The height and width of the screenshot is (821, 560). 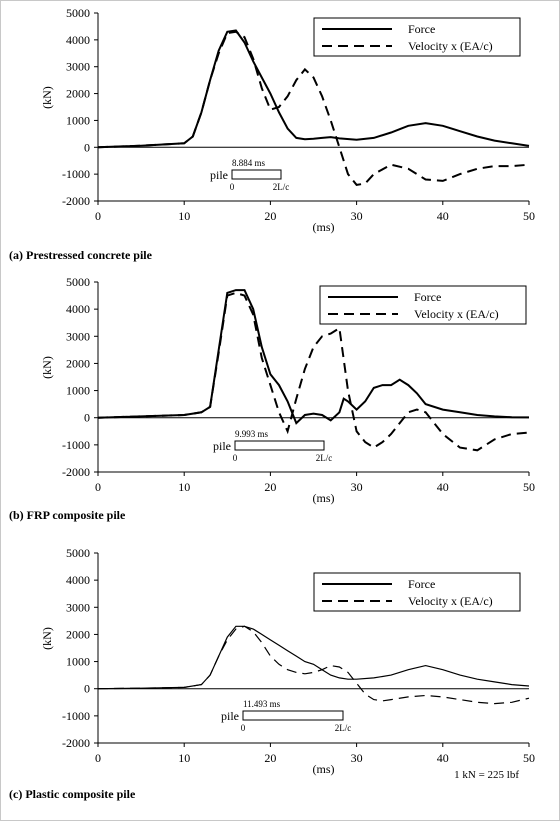 I want to click on pile-time-label: 9.993 ms, so click(x=252, y=434).